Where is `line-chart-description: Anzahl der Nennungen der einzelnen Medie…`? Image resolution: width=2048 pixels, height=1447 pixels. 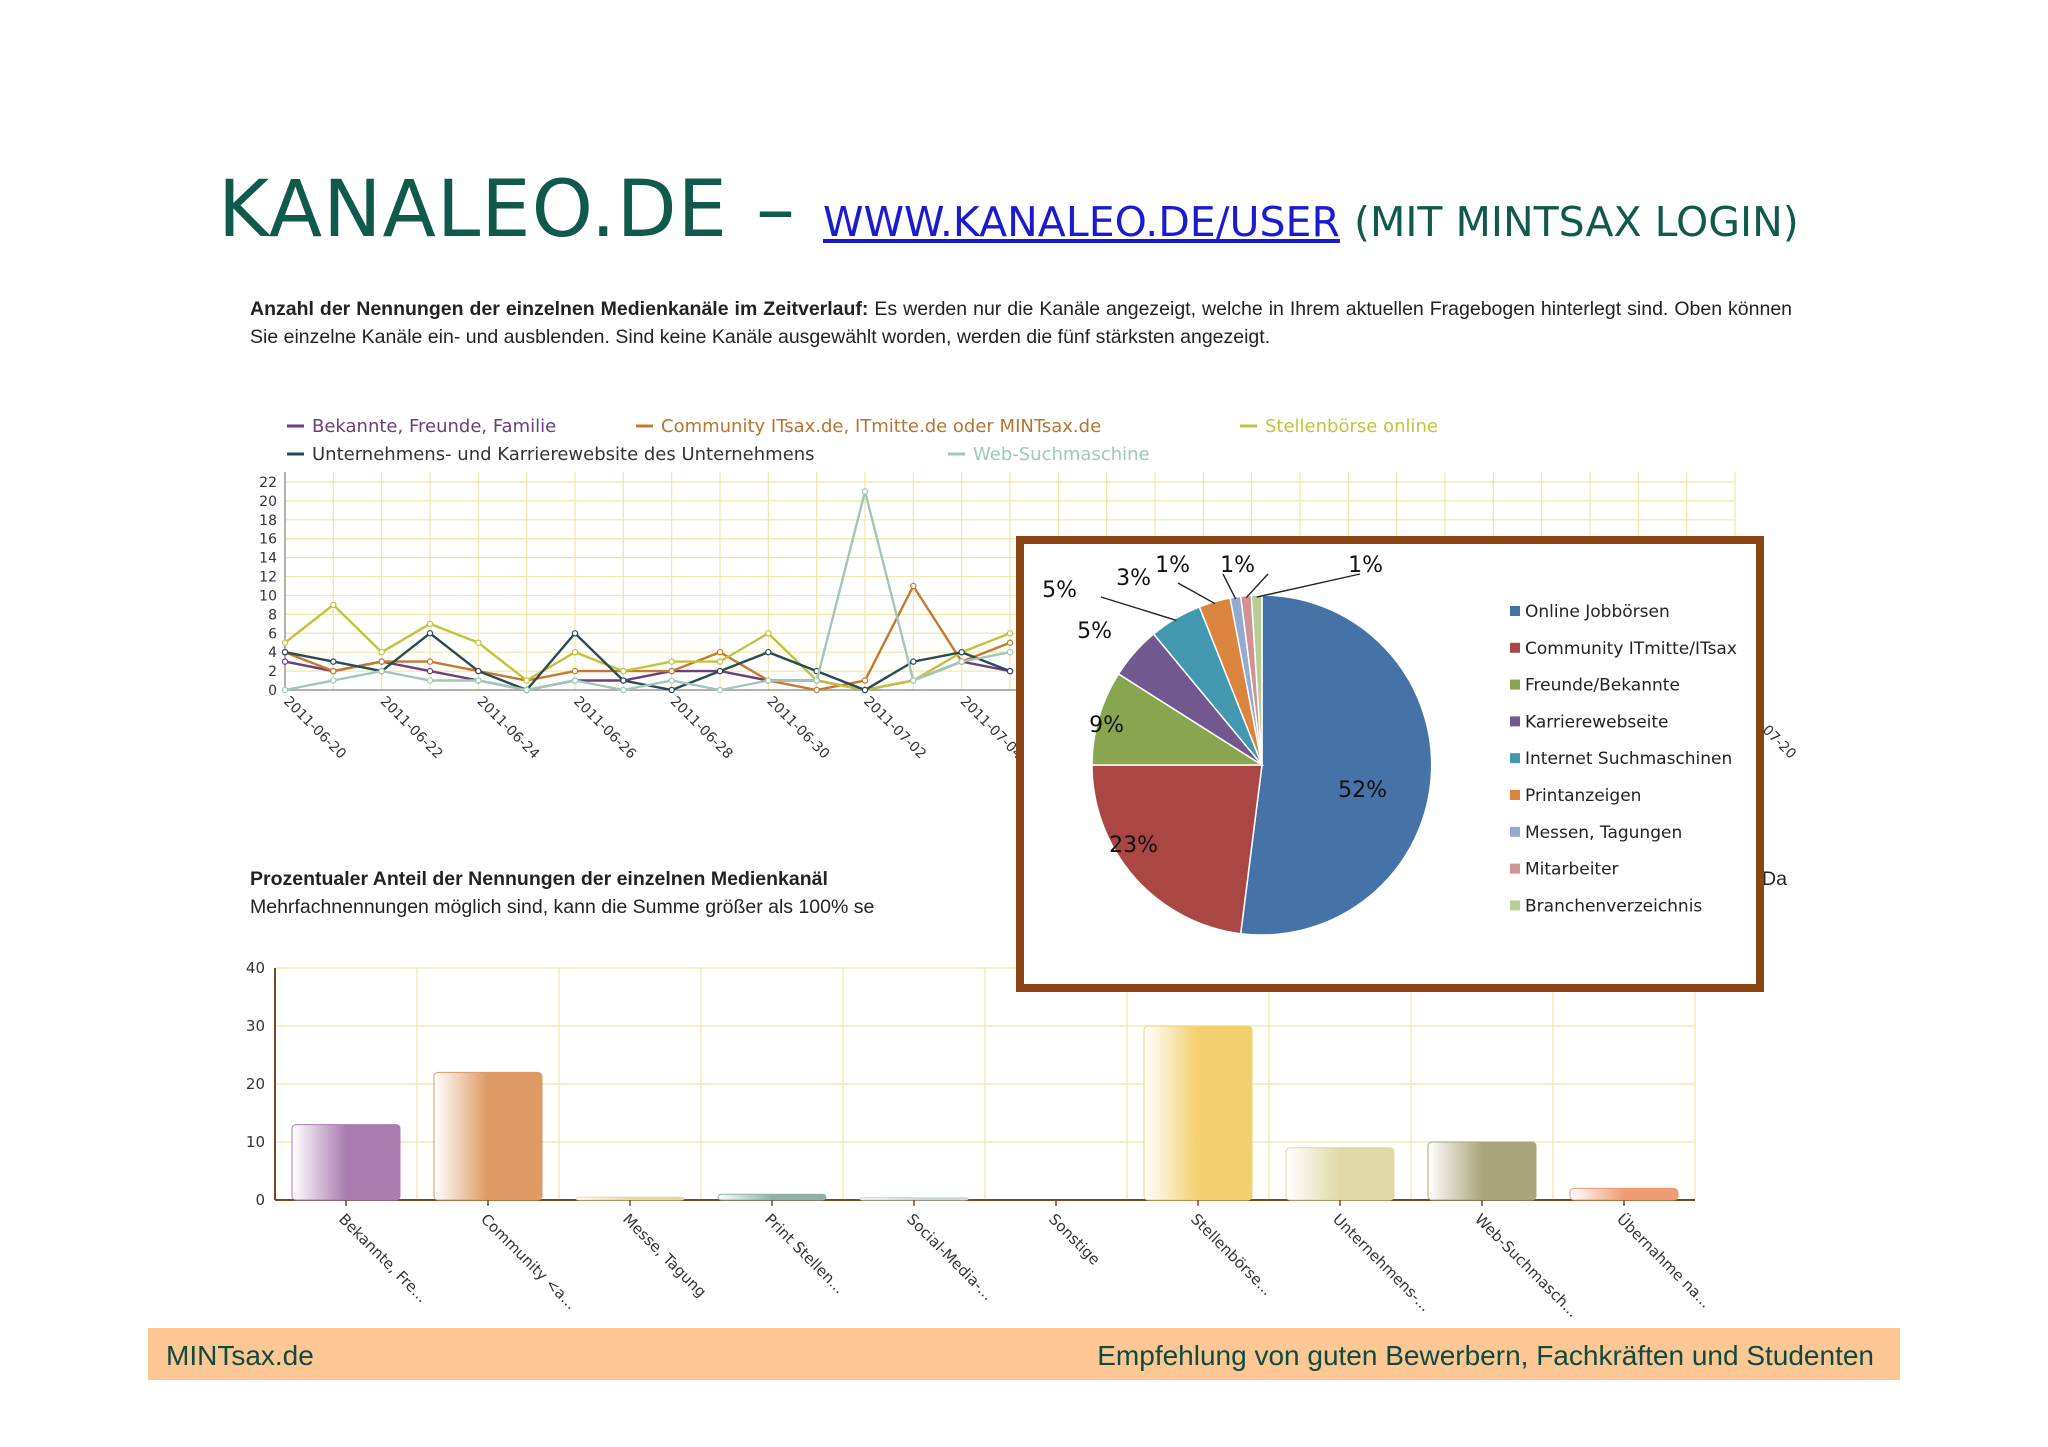 line-chart-description: Anzahl der Nennungen der einzelnen Medie… is located at coordinates (1021, 323).